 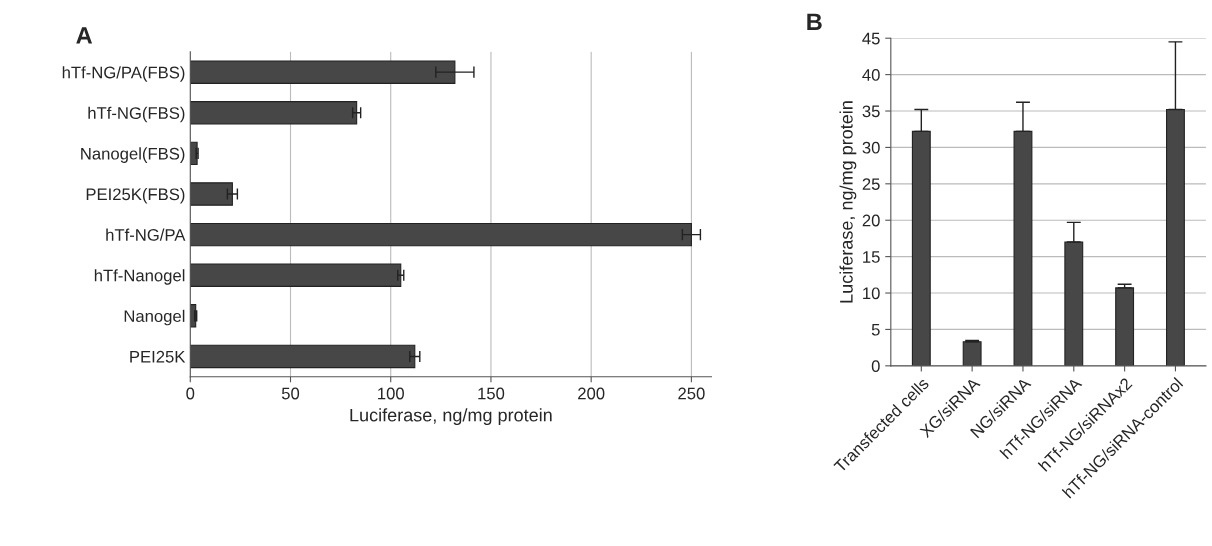 What do you see at coordinates (451, 417) in the screenshot?
I see `x-axis-title: Luciferase, ng/mg protein` at bounding box center [451, 417].